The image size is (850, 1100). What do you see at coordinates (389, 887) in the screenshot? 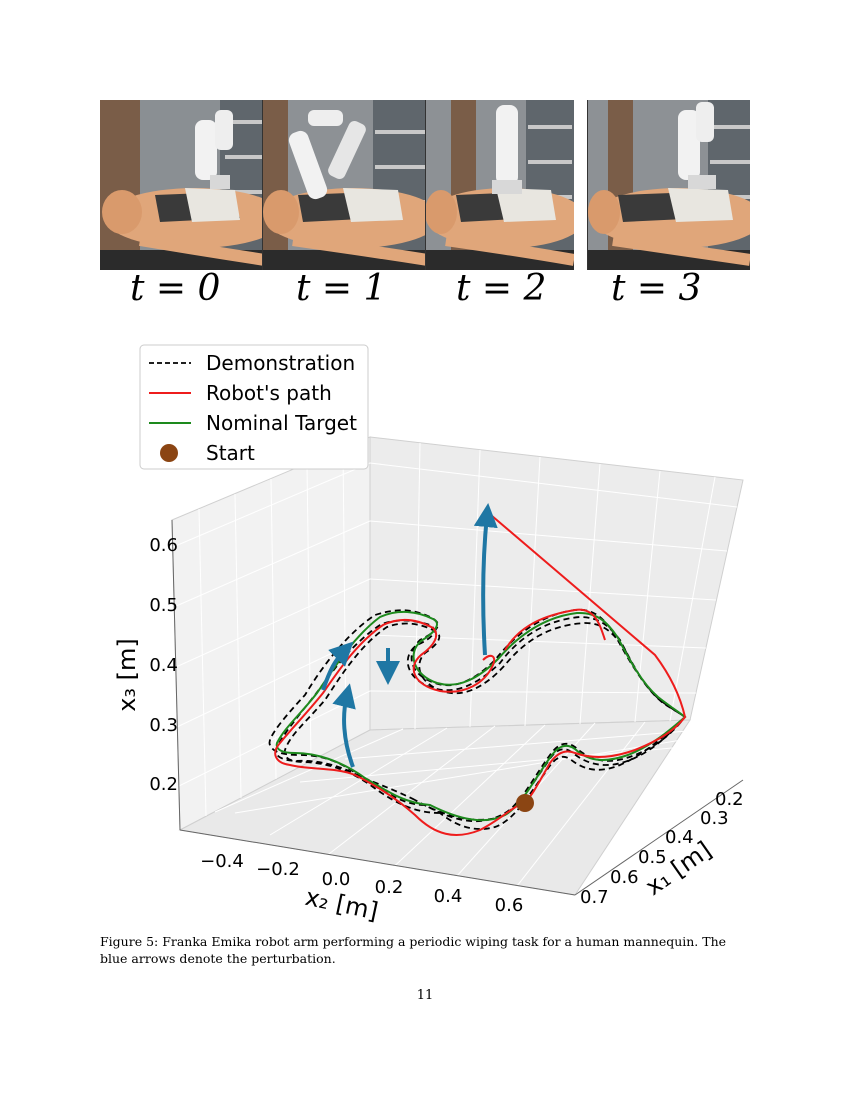
I see `x2-tick: 0.2` at bounding box center [389, 887].